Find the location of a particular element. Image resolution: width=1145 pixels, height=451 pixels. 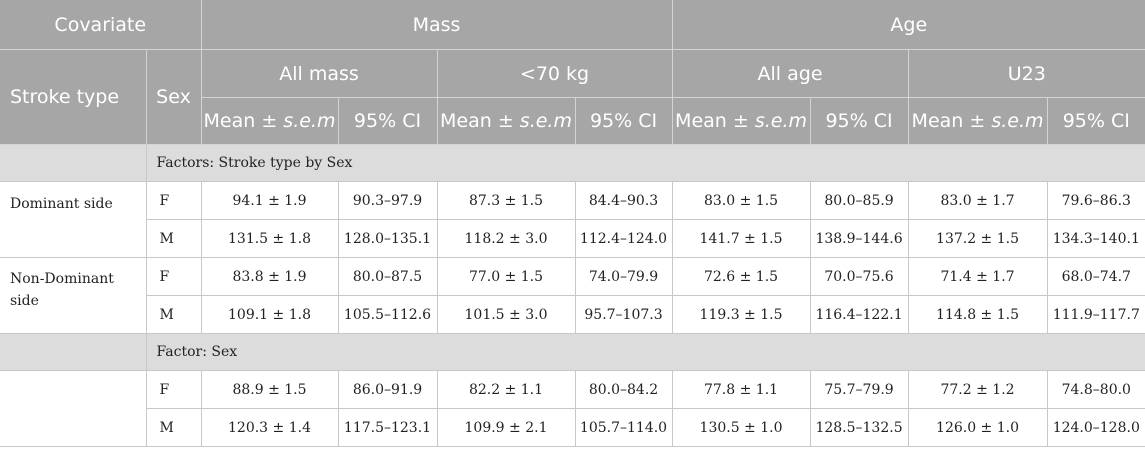

all-age-header: All age is located at coordinates (790, 73).